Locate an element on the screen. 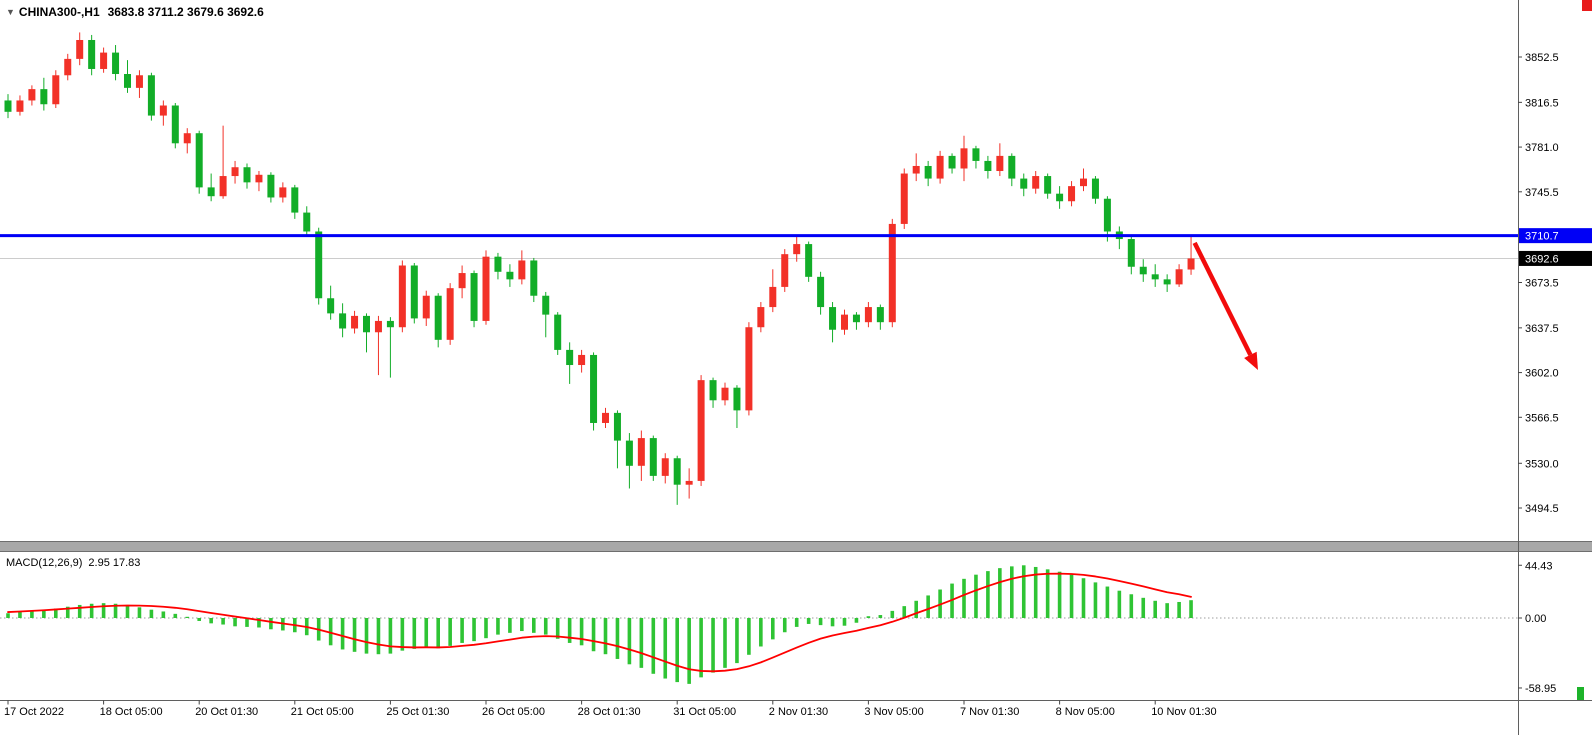 This screenshot has width=1592, height=735. time-axis-label: 10 Nov 01:30 is located at coordinates (1183, 712).